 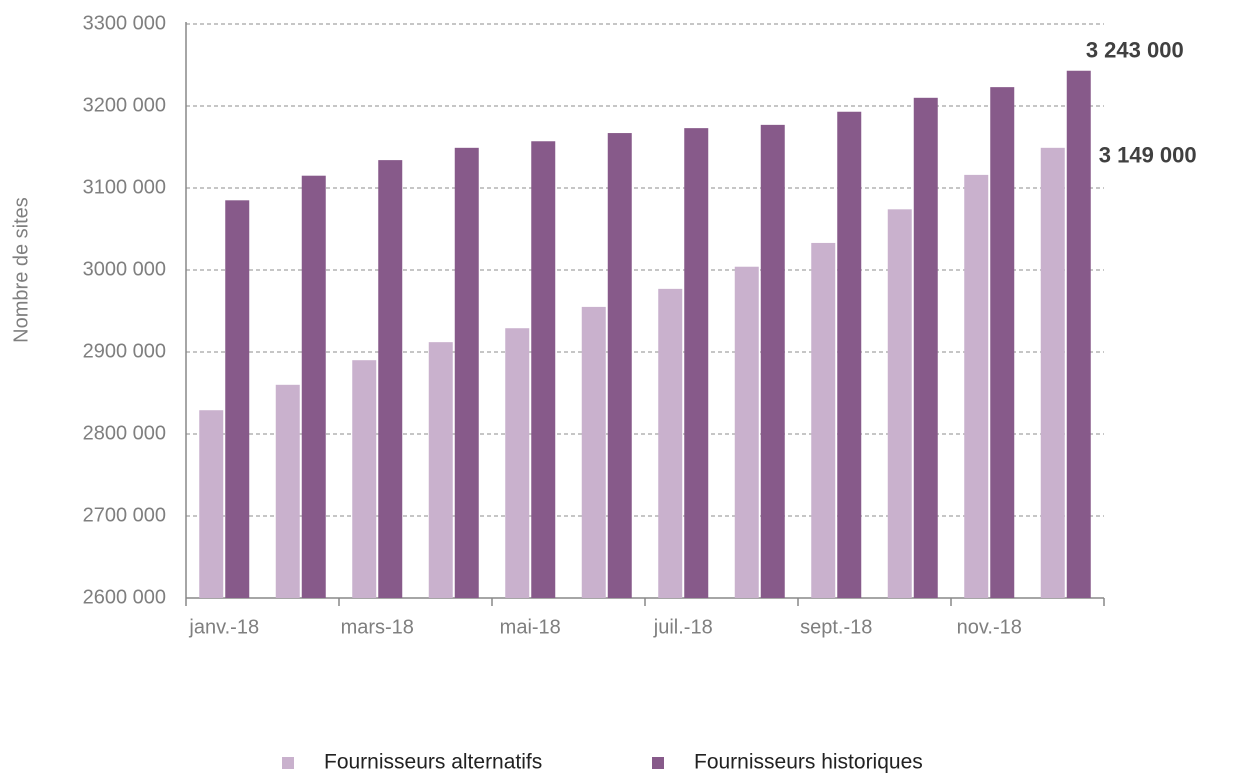 What do you see at coordinates (124, 23) in the screenshot?
I see `y-tick-label: 3300 000` at bounding box center [124, 23].